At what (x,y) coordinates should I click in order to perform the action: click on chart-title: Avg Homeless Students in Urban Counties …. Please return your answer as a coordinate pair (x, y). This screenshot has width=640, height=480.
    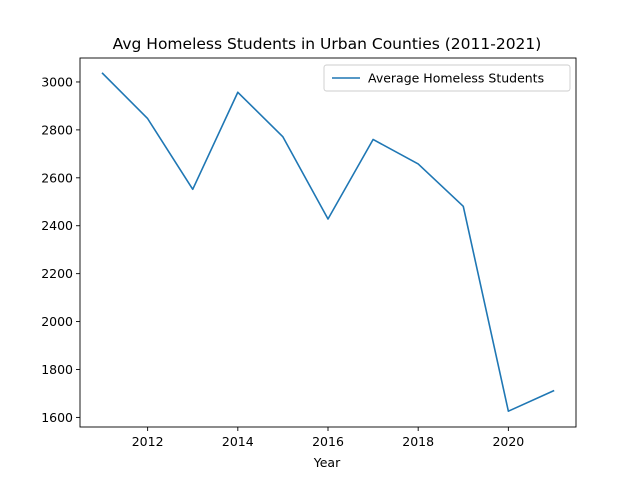
    Looking at the image, I should click on (327, 44).